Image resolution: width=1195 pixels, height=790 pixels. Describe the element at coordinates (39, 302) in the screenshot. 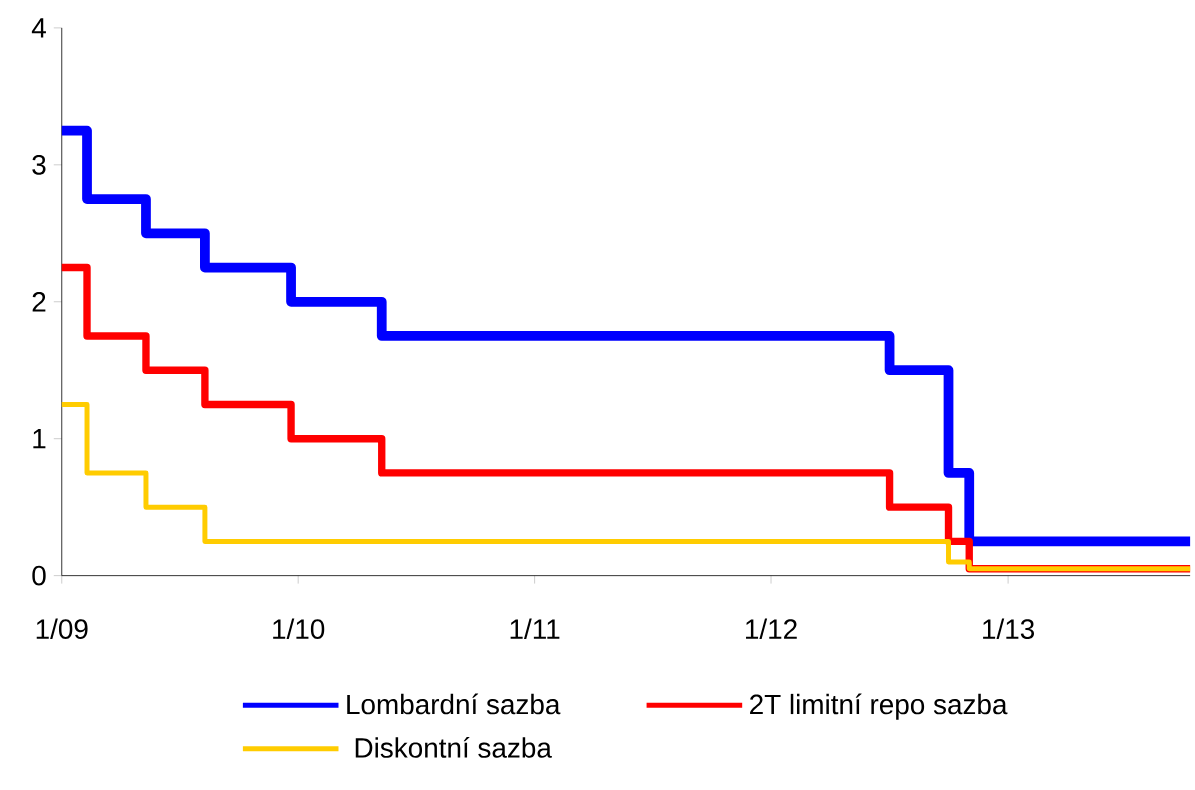

I see `y-tick-label: 2` at that location.